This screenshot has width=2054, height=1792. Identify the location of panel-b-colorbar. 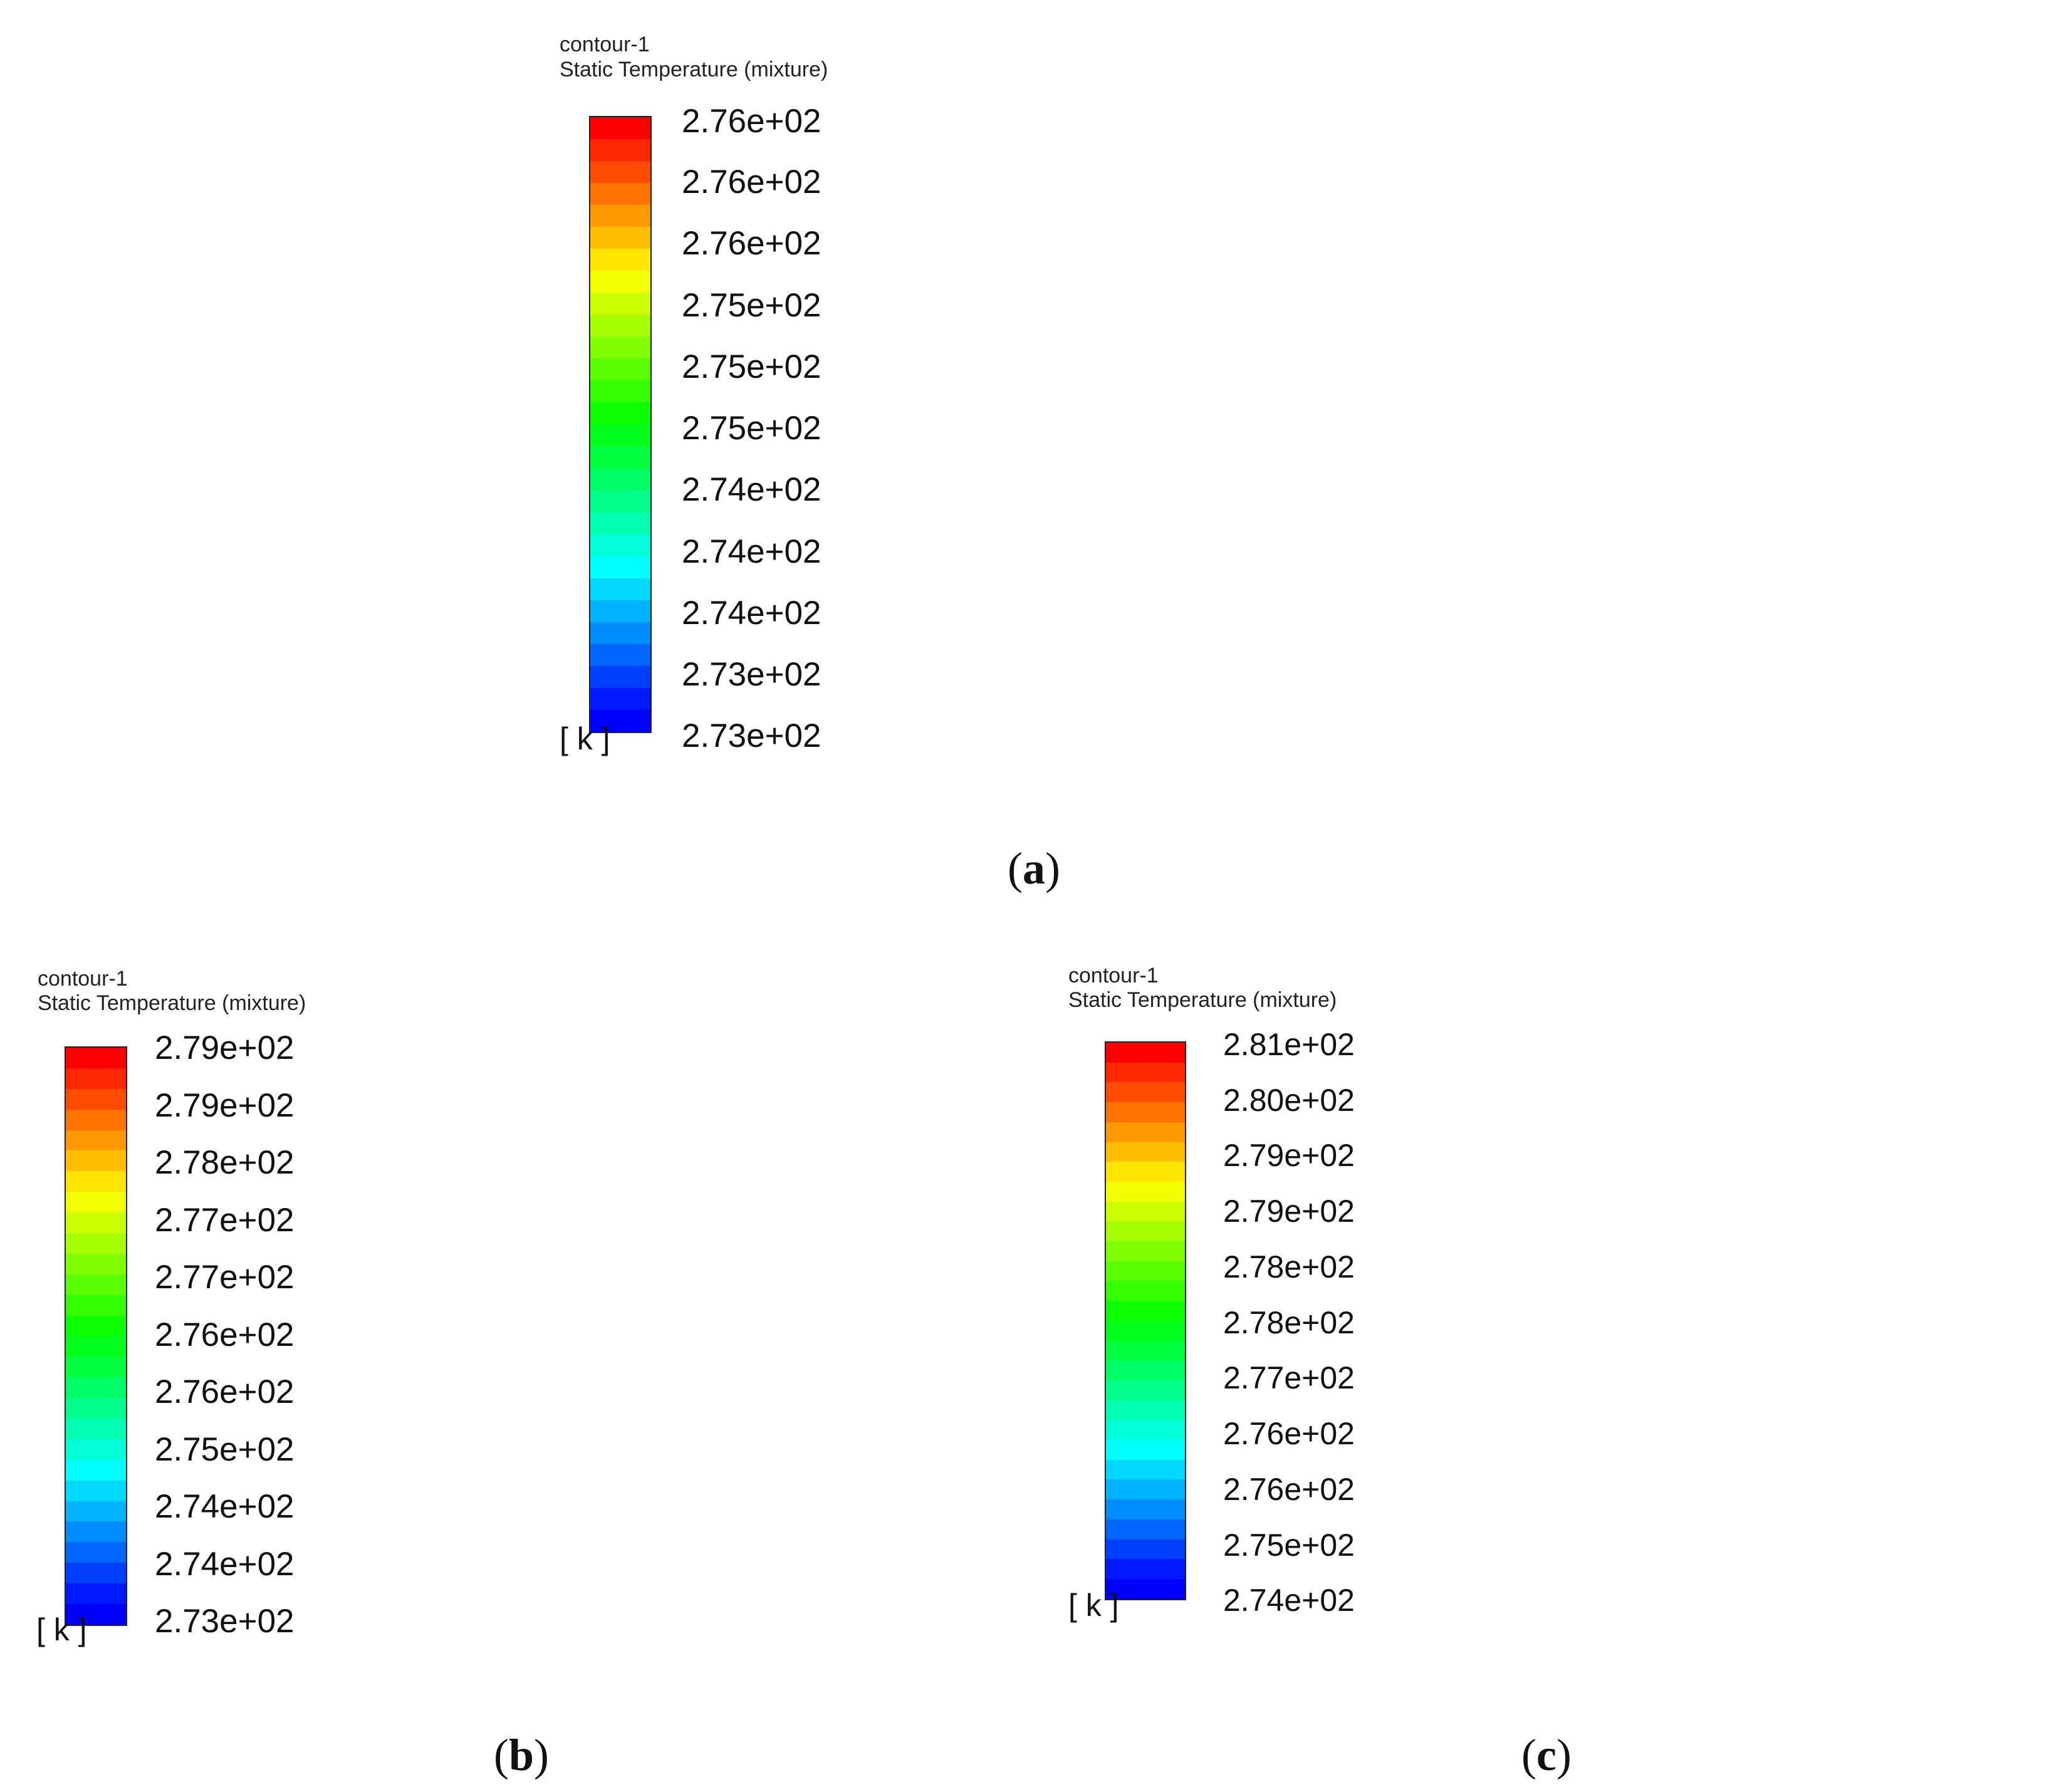
(96, 1336).